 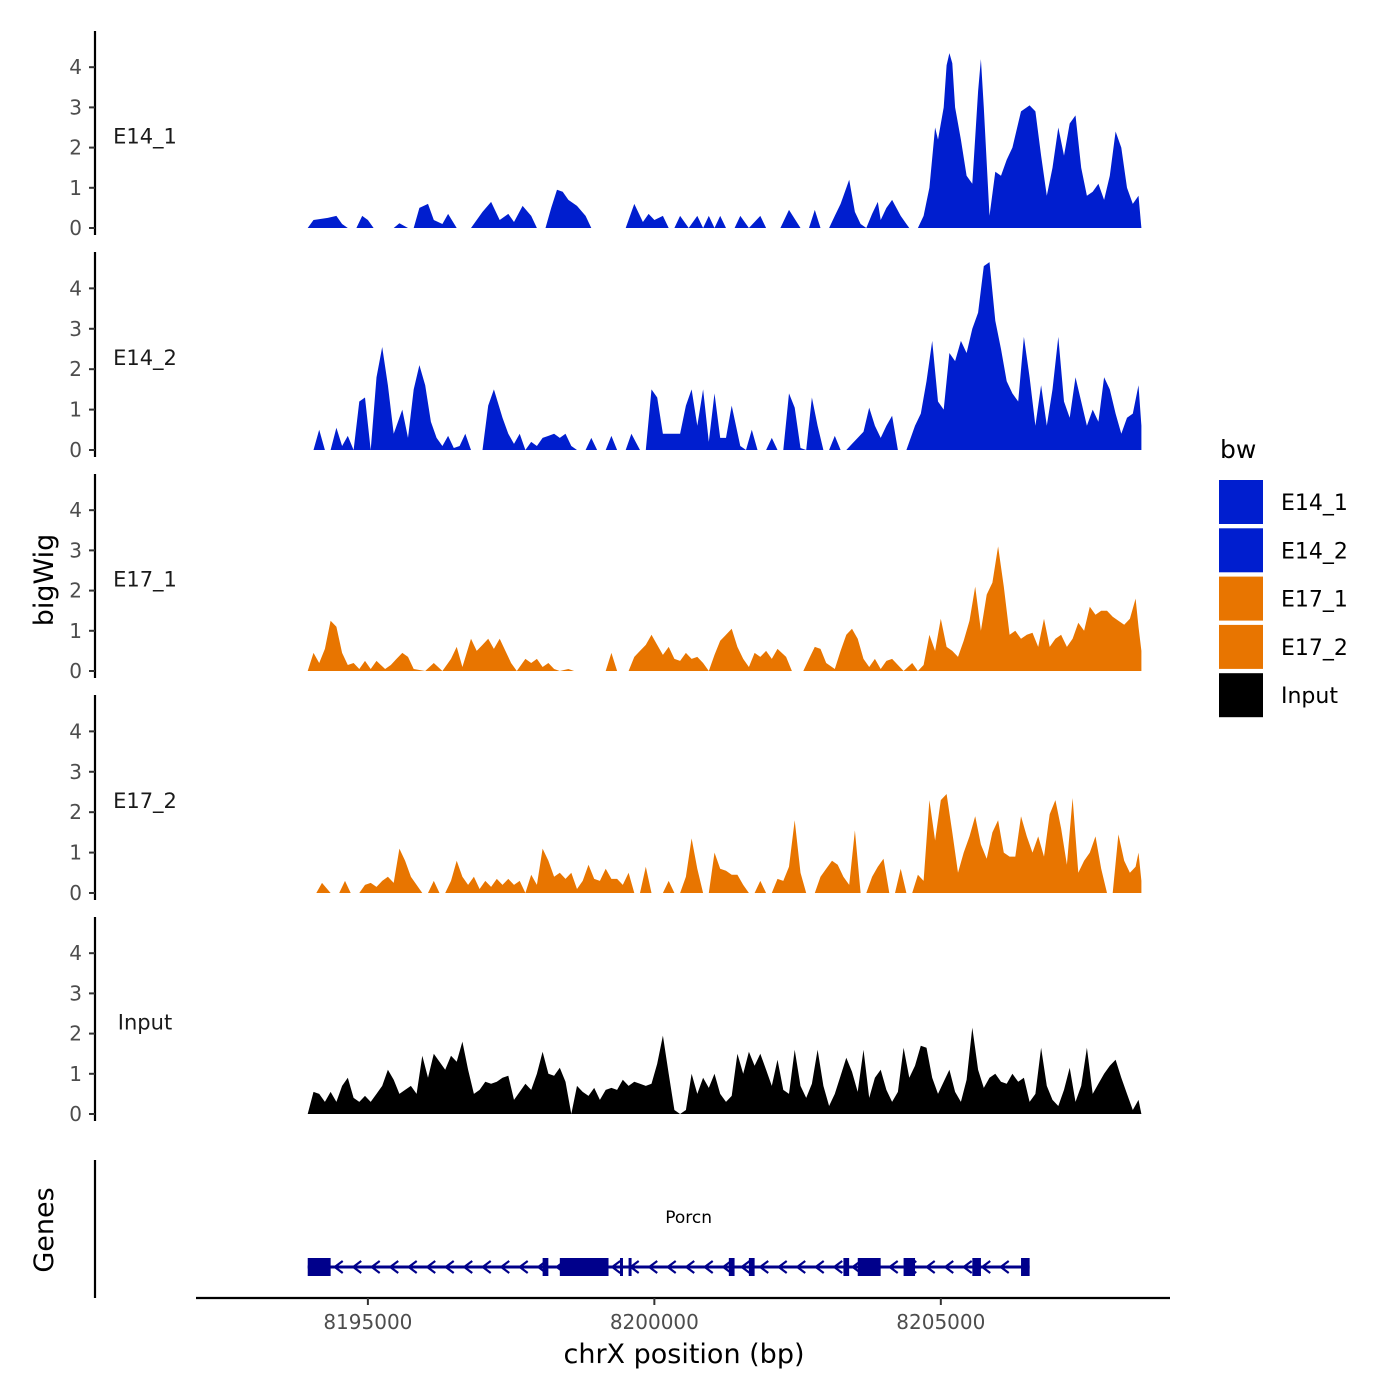 I want to click on genes-axis-title: Genes, so click(x=44, y=1229).